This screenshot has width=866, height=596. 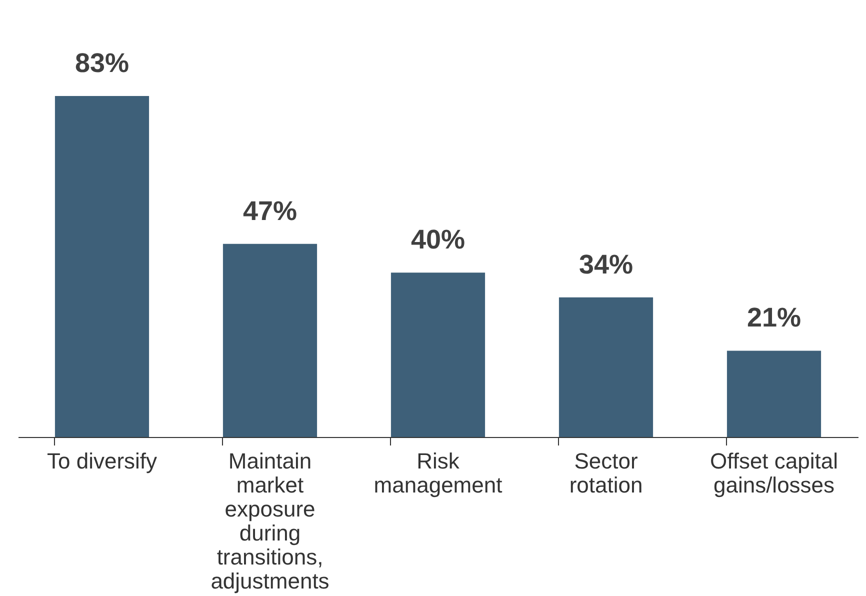 What do you see at coordinates (102, 63) in the screenshot?
I see `data-label: 83%` at bounding box center [102, 63].